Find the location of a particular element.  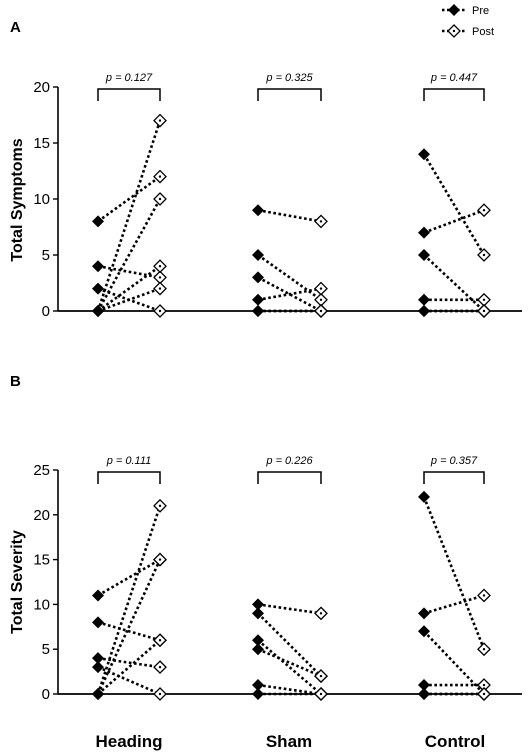

p-value-label: p = 0.357 is located at coordinates (454, 461).